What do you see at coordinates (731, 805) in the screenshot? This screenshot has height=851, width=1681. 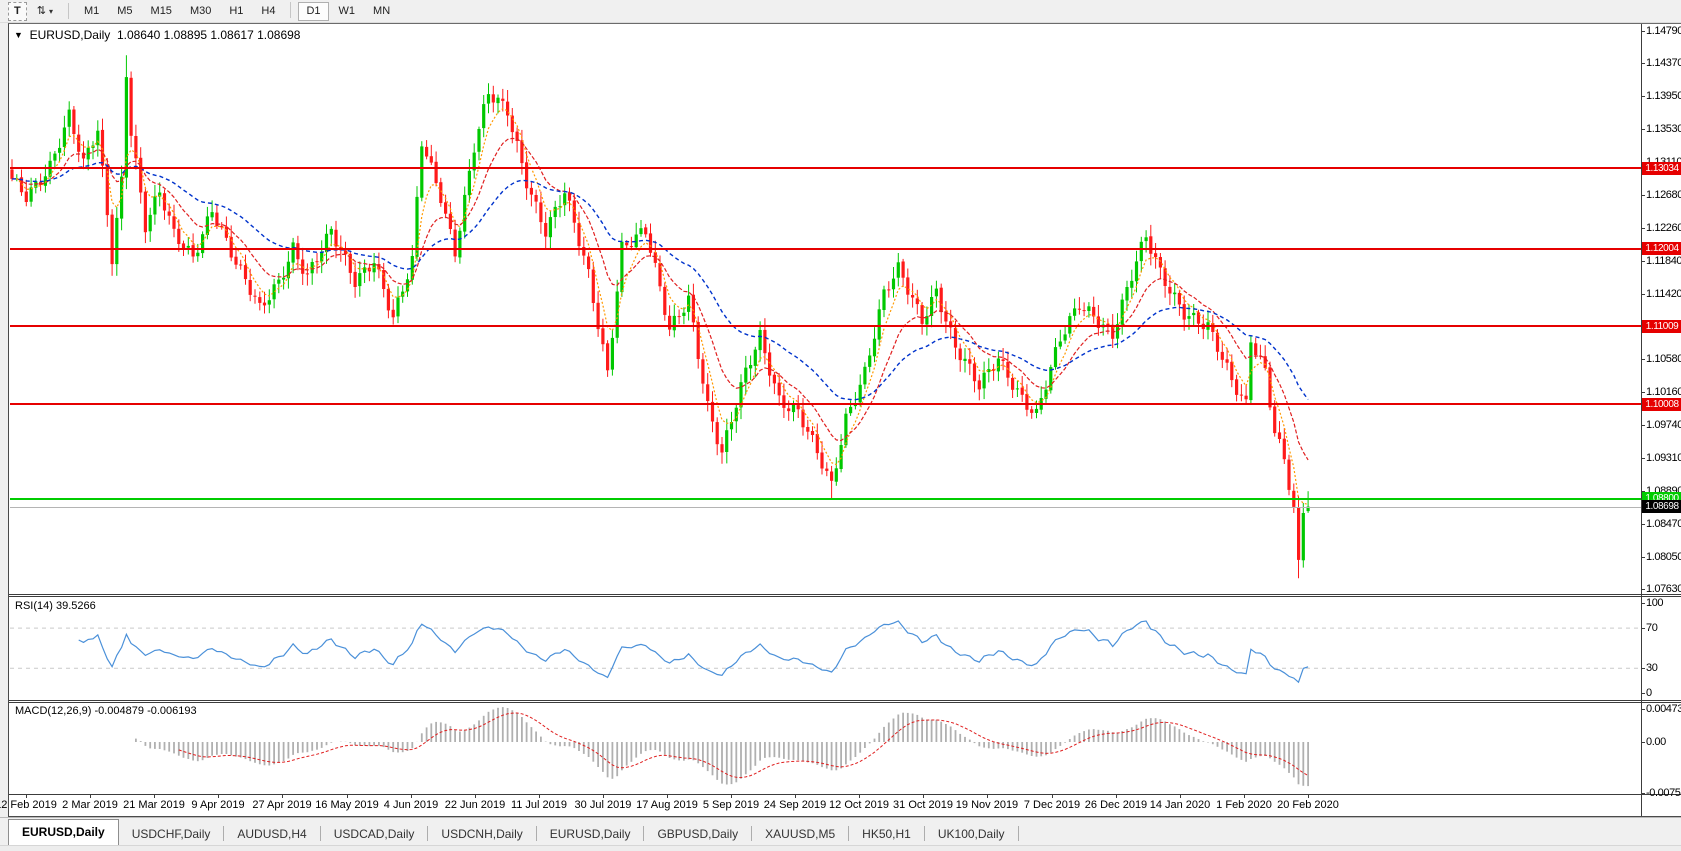 I see `date-tick-label: 5 Sep 2019` at bounding box center [731, 805].